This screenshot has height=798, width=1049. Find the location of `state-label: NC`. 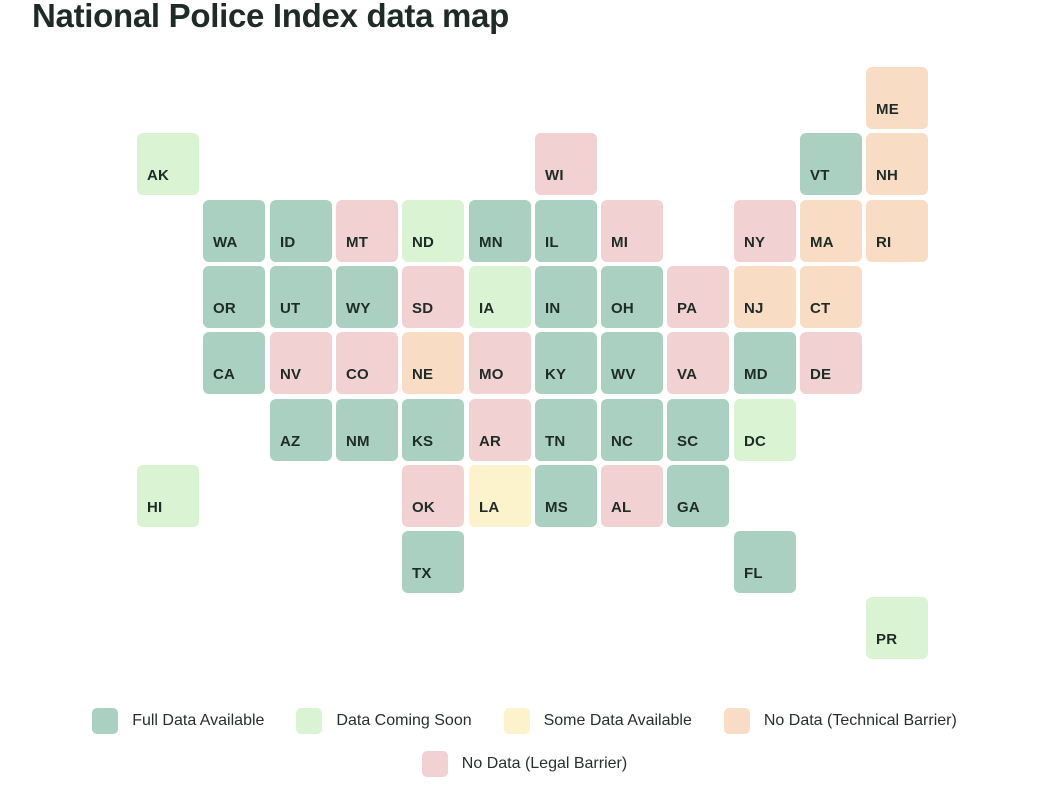

state-label: NC is located at coordinates (622, 441).